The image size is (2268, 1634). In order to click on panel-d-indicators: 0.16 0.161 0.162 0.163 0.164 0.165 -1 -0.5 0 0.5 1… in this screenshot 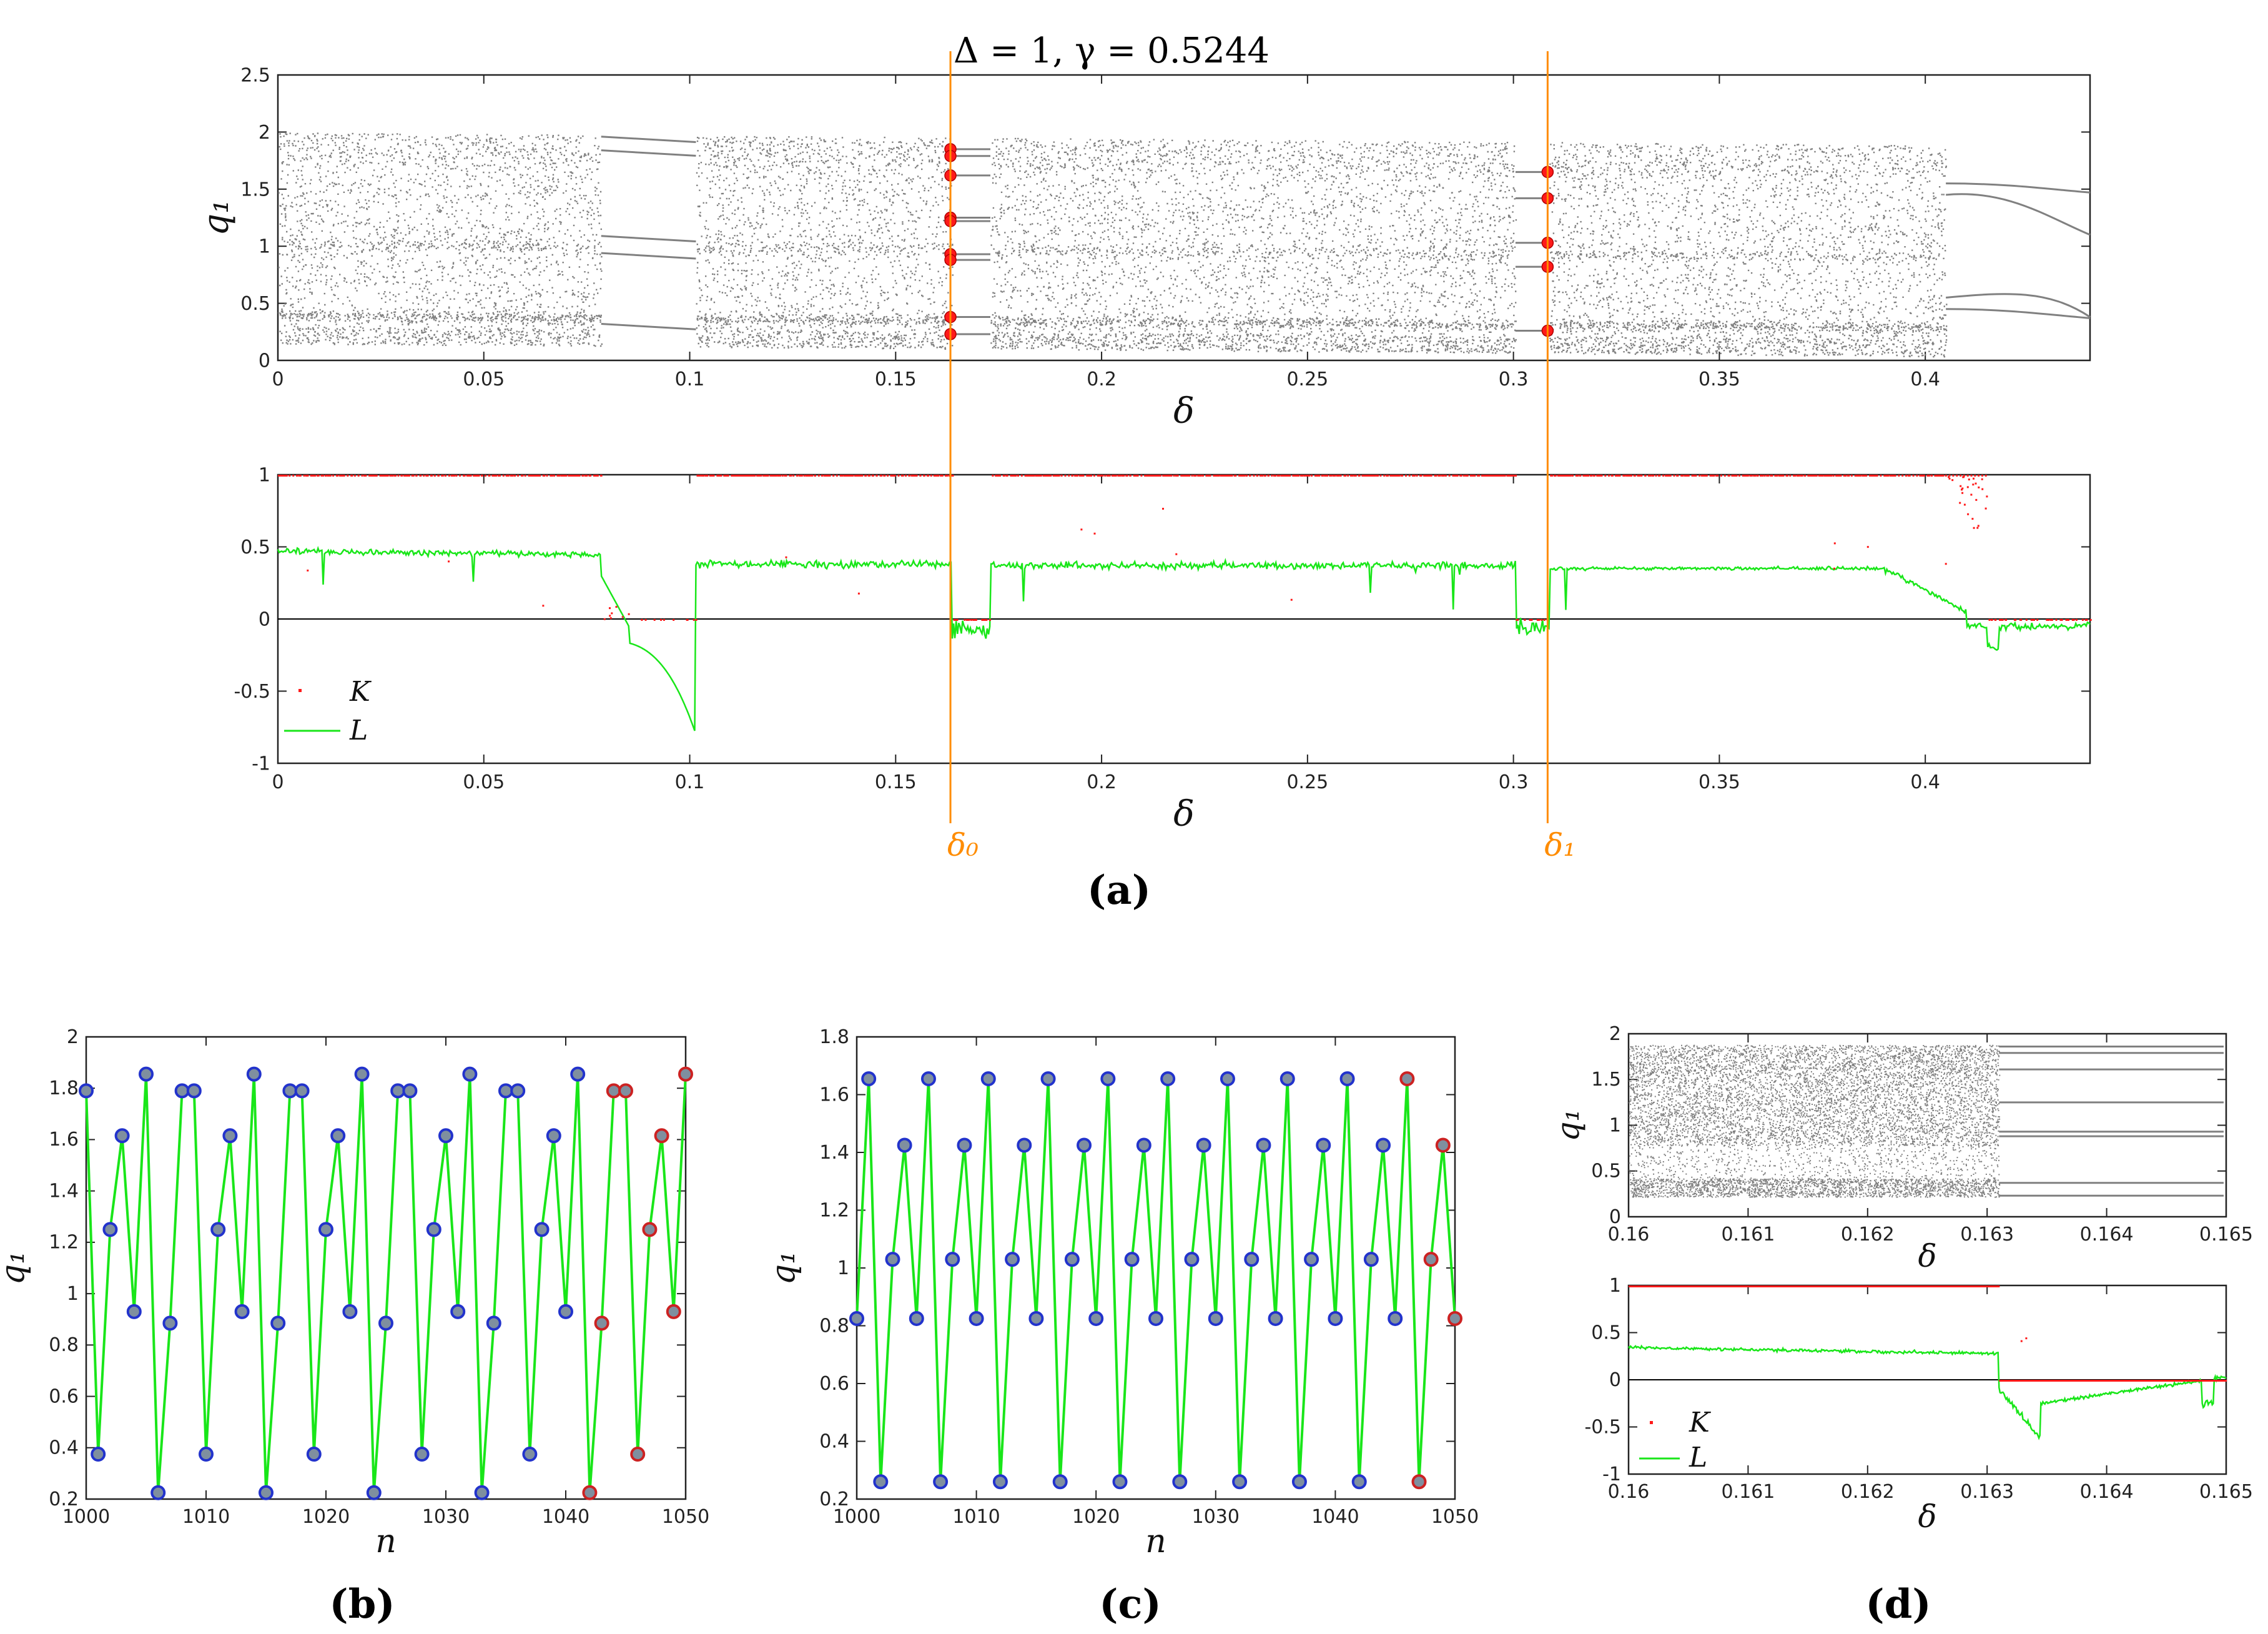, I will do `click(1918, 1405)`.